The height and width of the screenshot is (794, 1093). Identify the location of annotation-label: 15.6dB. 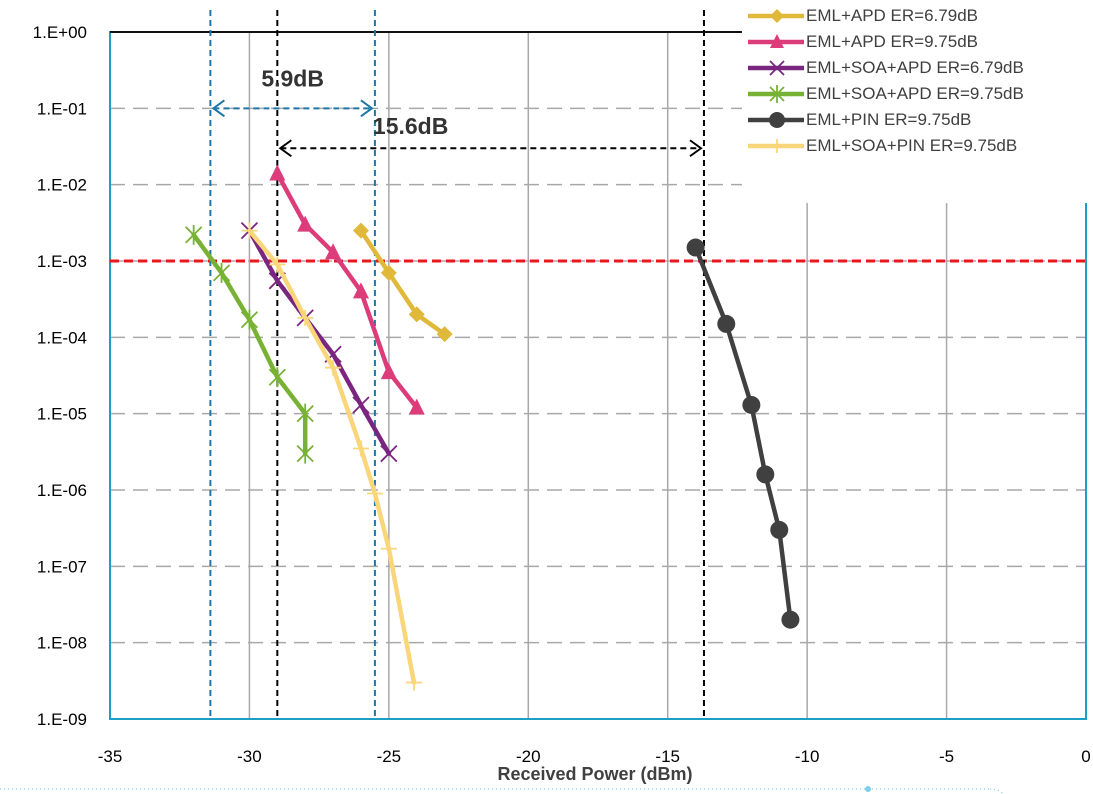
(410, 126).